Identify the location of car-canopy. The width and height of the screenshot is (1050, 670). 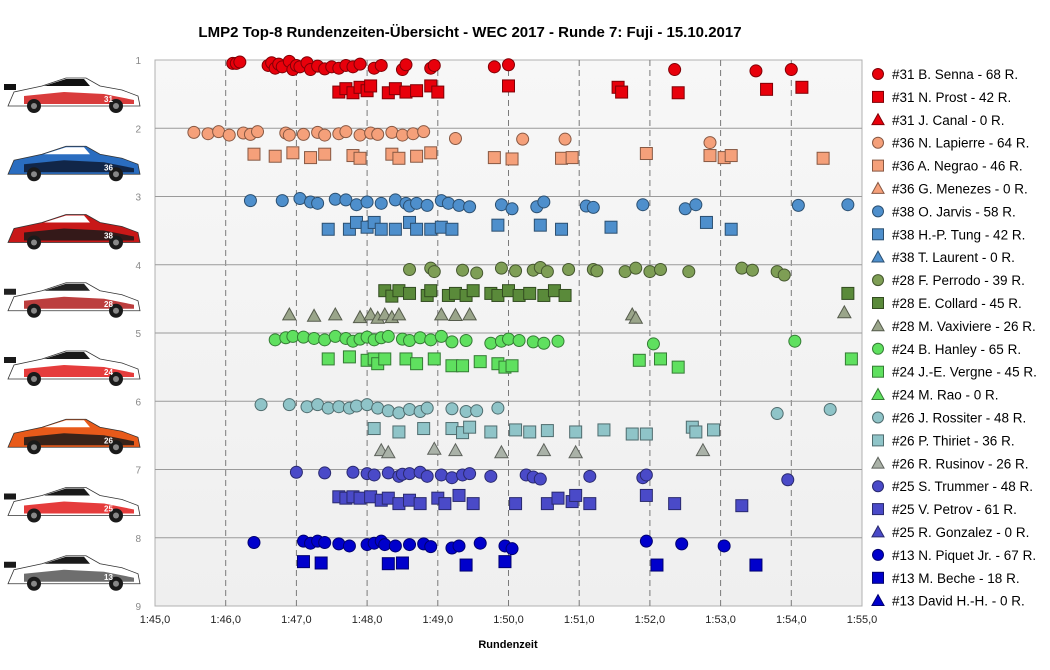
(67, 219).